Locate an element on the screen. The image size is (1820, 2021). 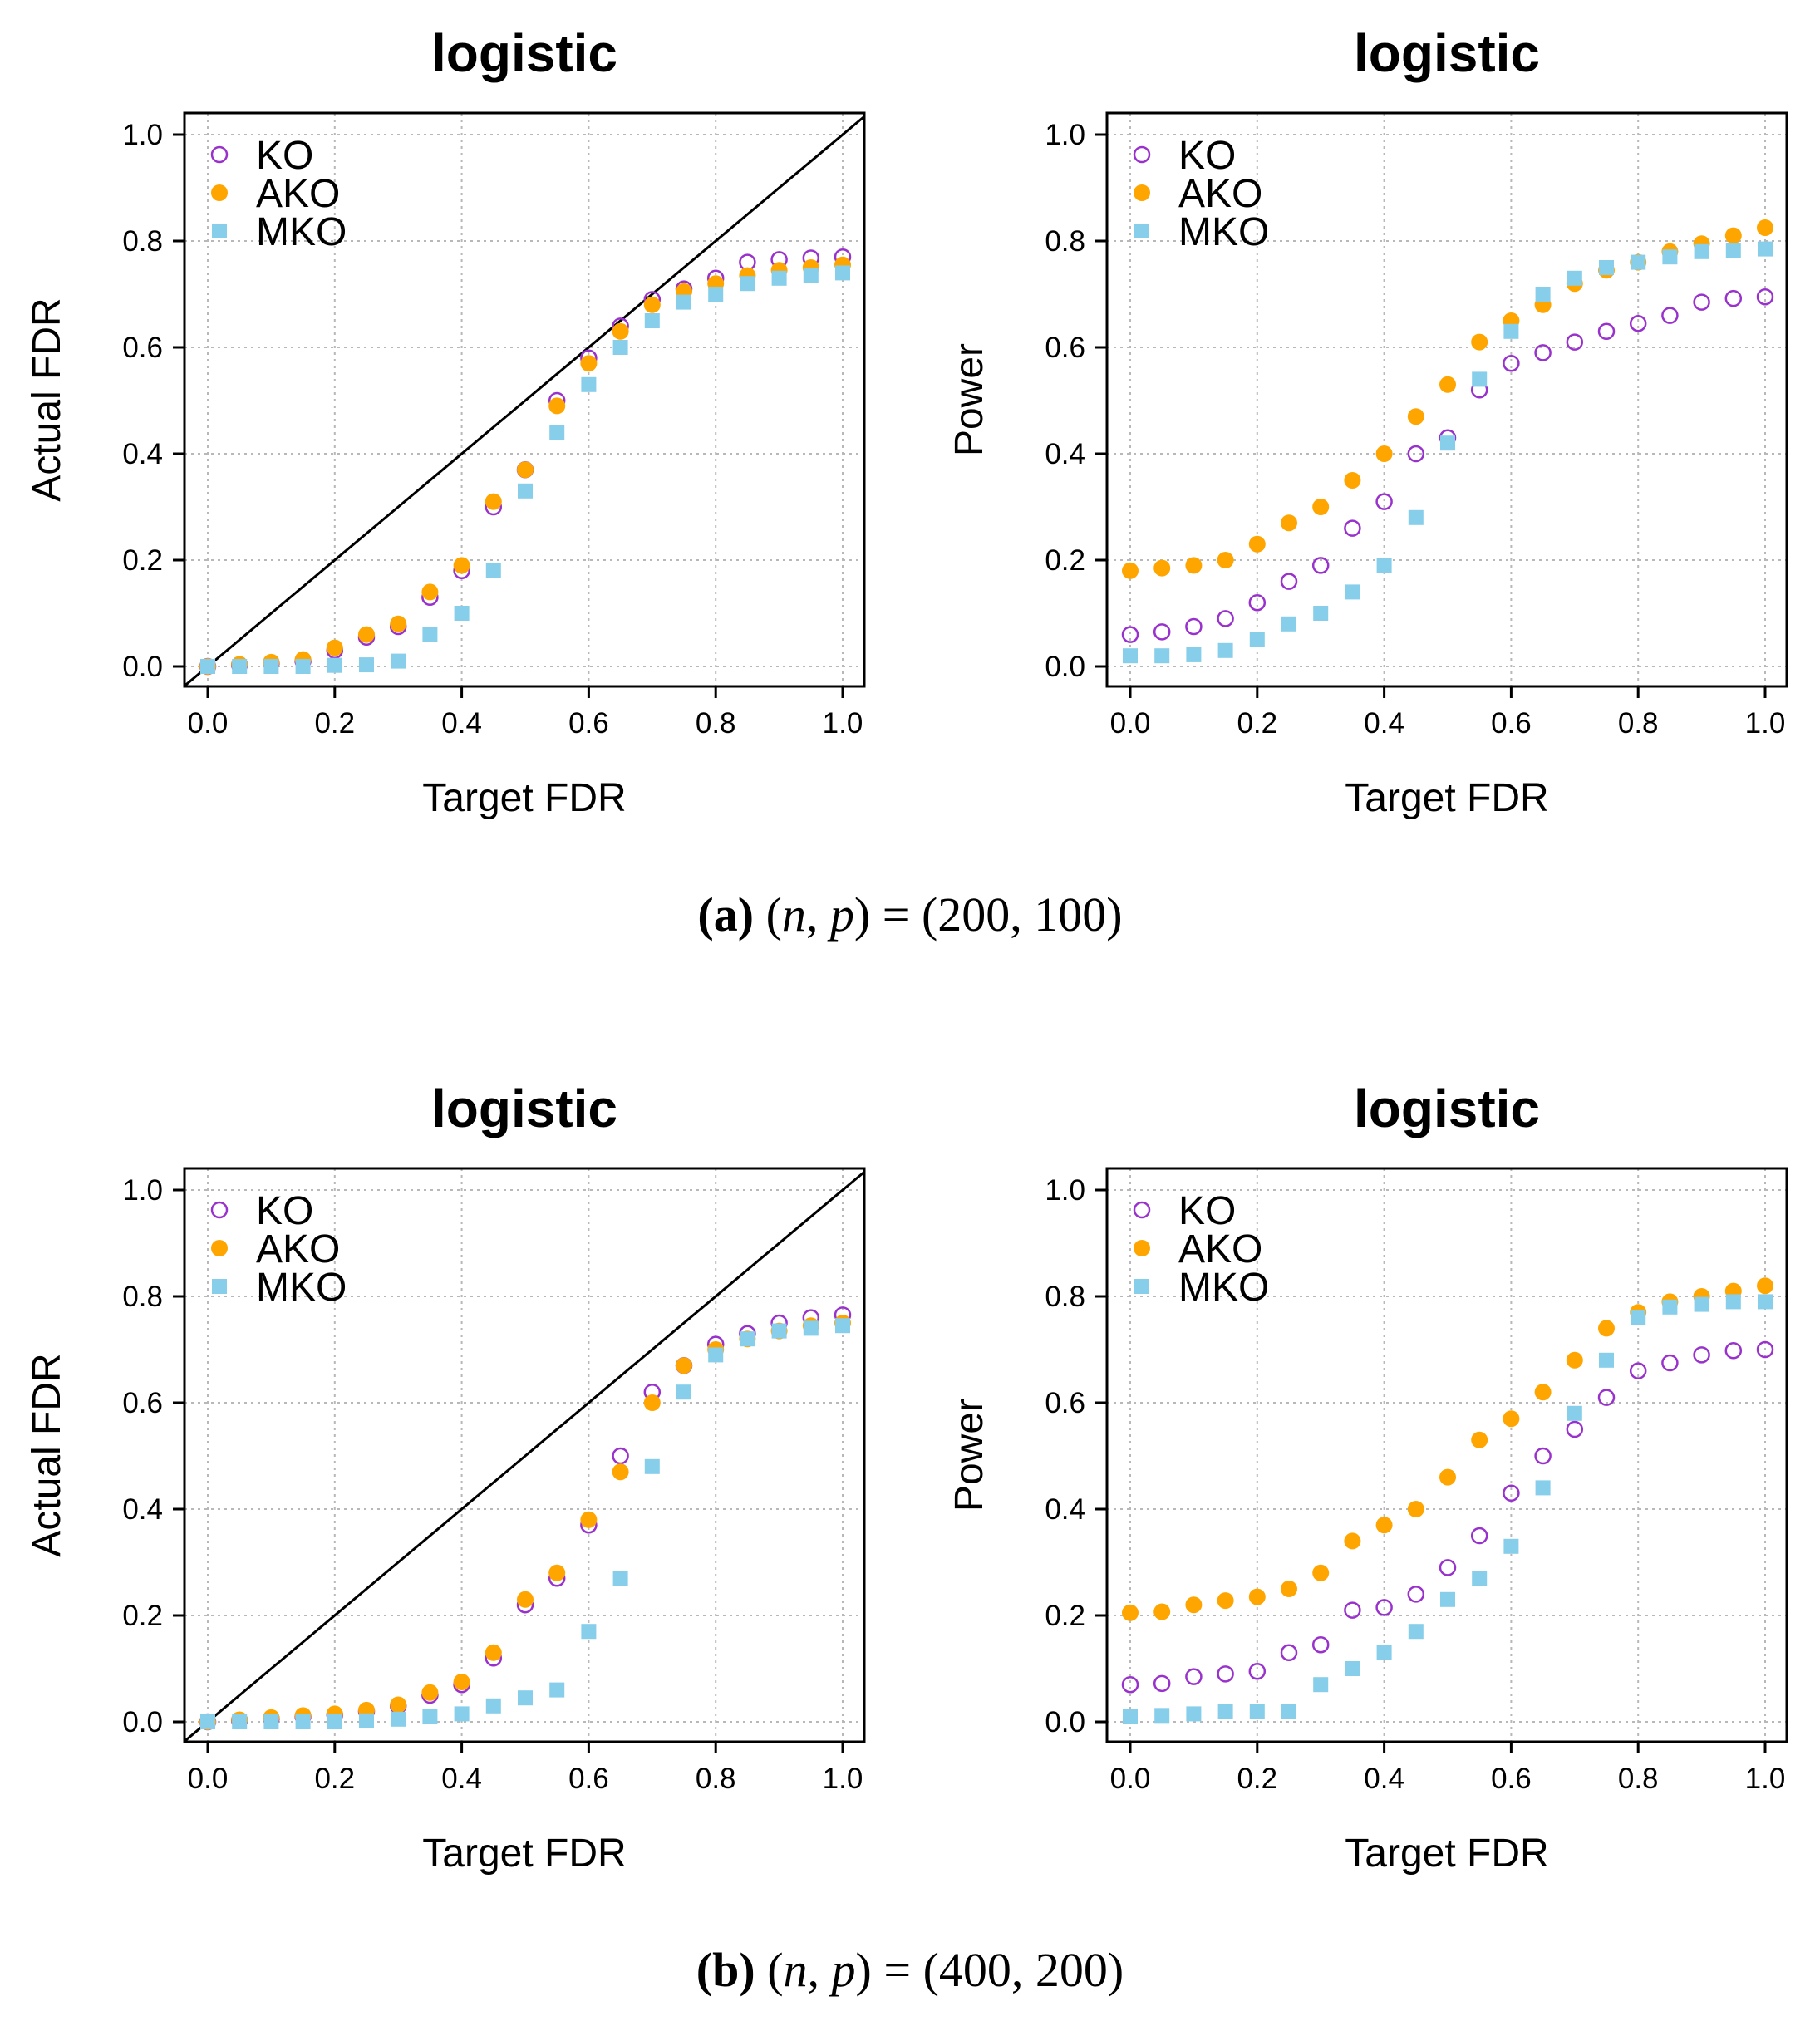
caption-b-n: n is located at coordinates (796, 1970).